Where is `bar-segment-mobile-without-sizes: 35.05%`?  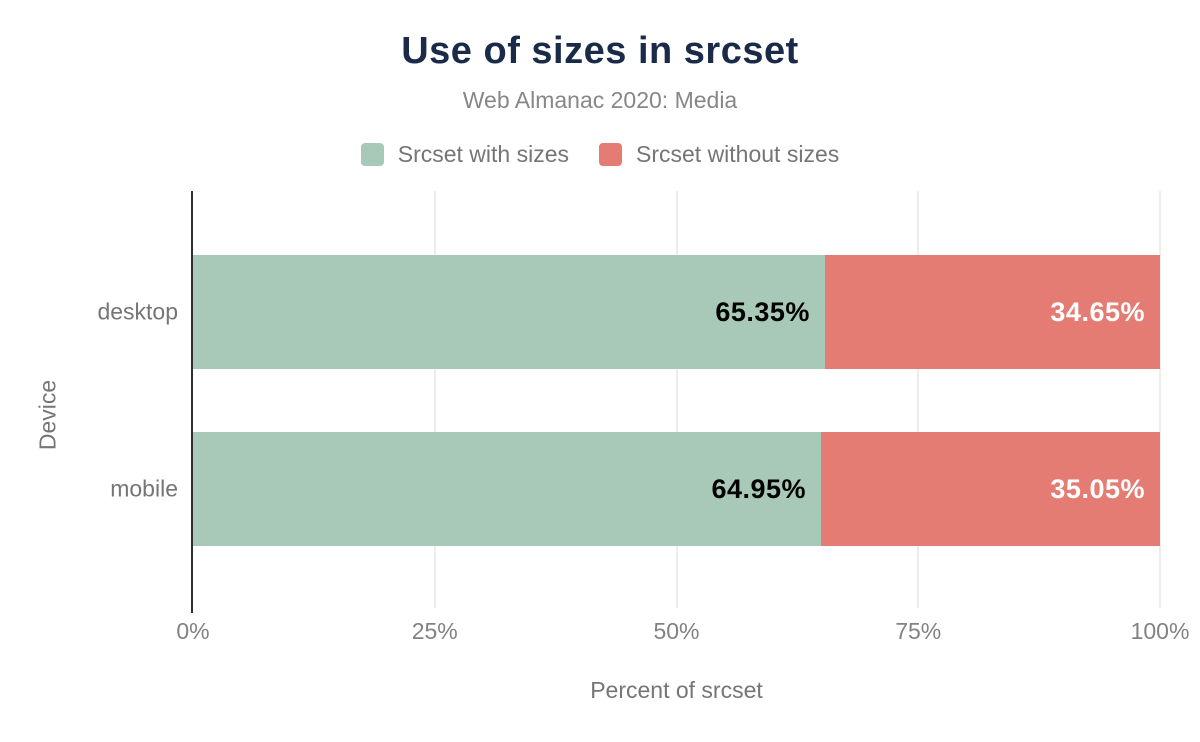 bar-segment-mobile-without-sizes: 35.05% is located at coordinates (990, 489).